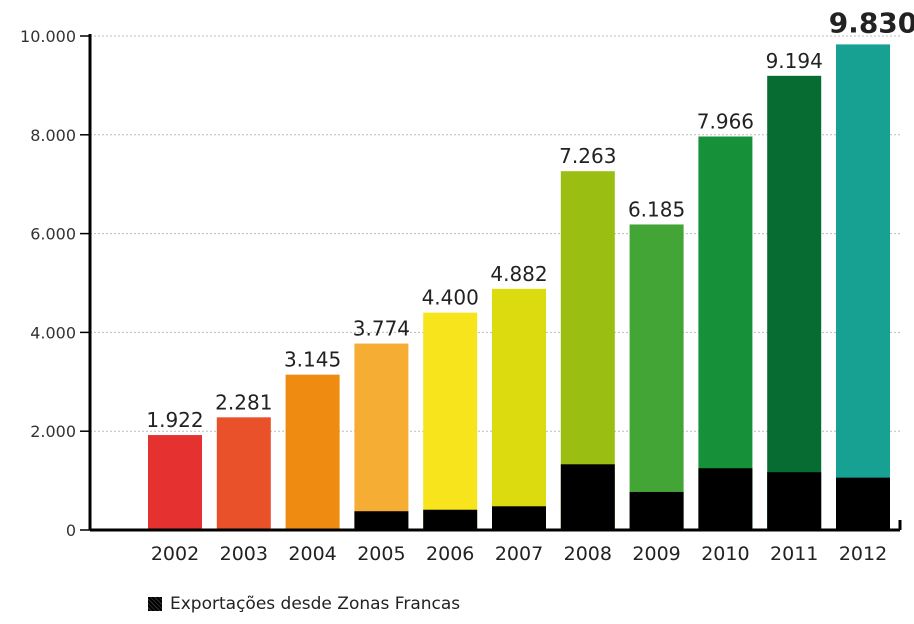  Describe the element at coordinates (794, 61) in the screenshot. I see `value-label-2011: 9.194` at that location.